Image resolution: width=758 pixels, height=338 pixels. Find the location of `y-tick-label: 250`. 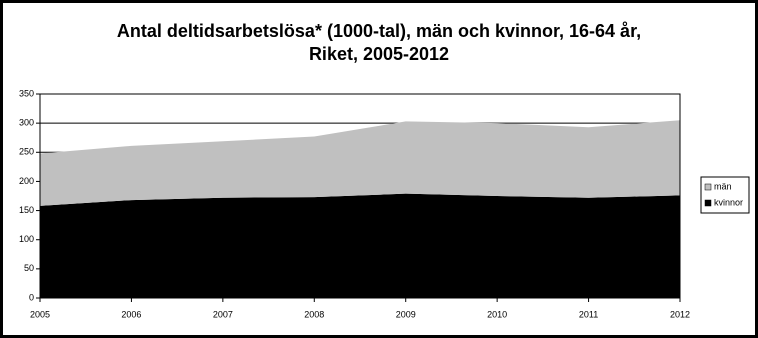

y-tick-label: 250 is located at coordinates (26, 152).